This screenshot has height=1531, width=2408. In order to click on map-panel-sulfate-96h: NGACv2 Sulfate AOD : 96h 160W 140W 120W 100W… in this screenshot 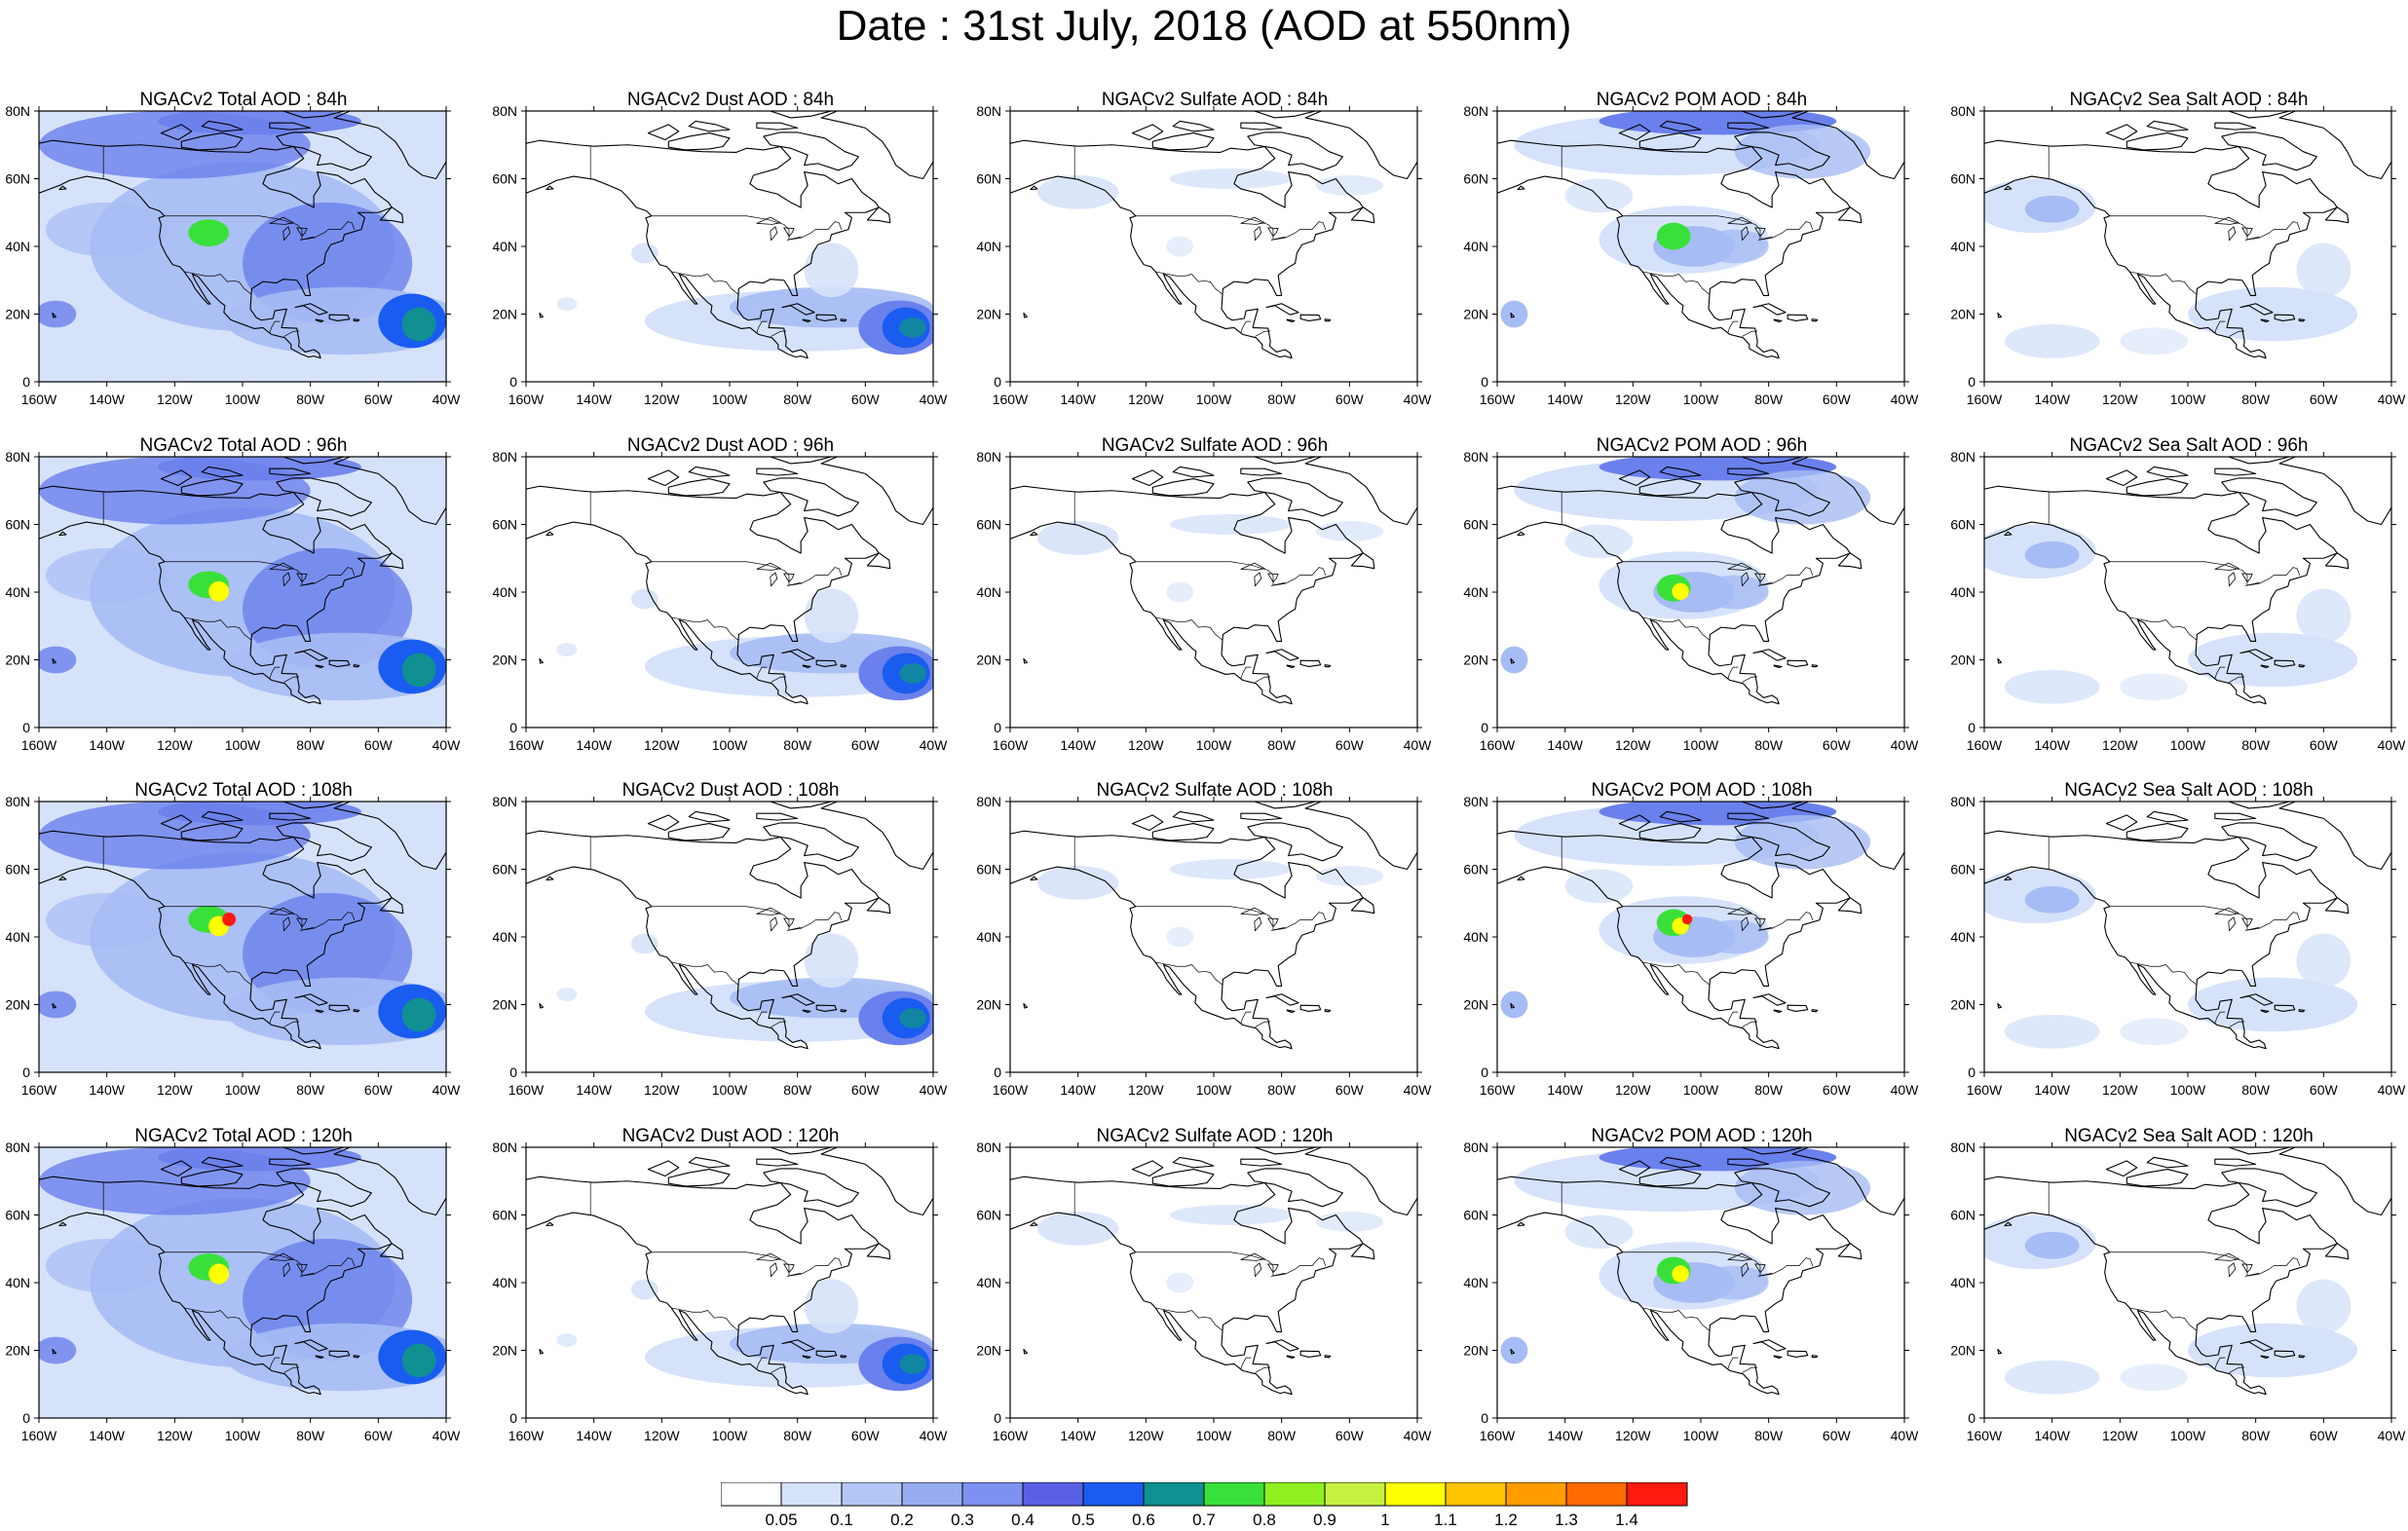, I will do `click(1201, 594)`.